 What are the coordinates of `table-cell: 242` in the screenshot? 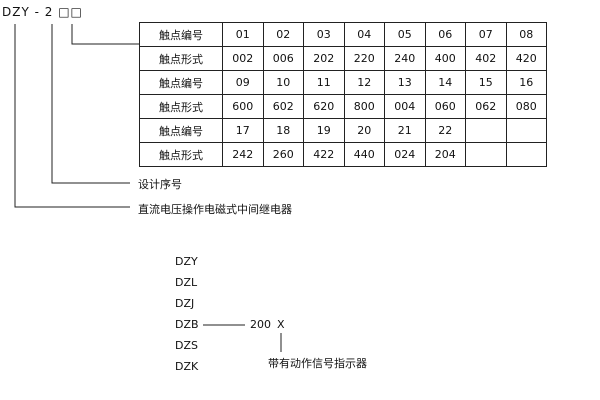 It's located at (243, 154).